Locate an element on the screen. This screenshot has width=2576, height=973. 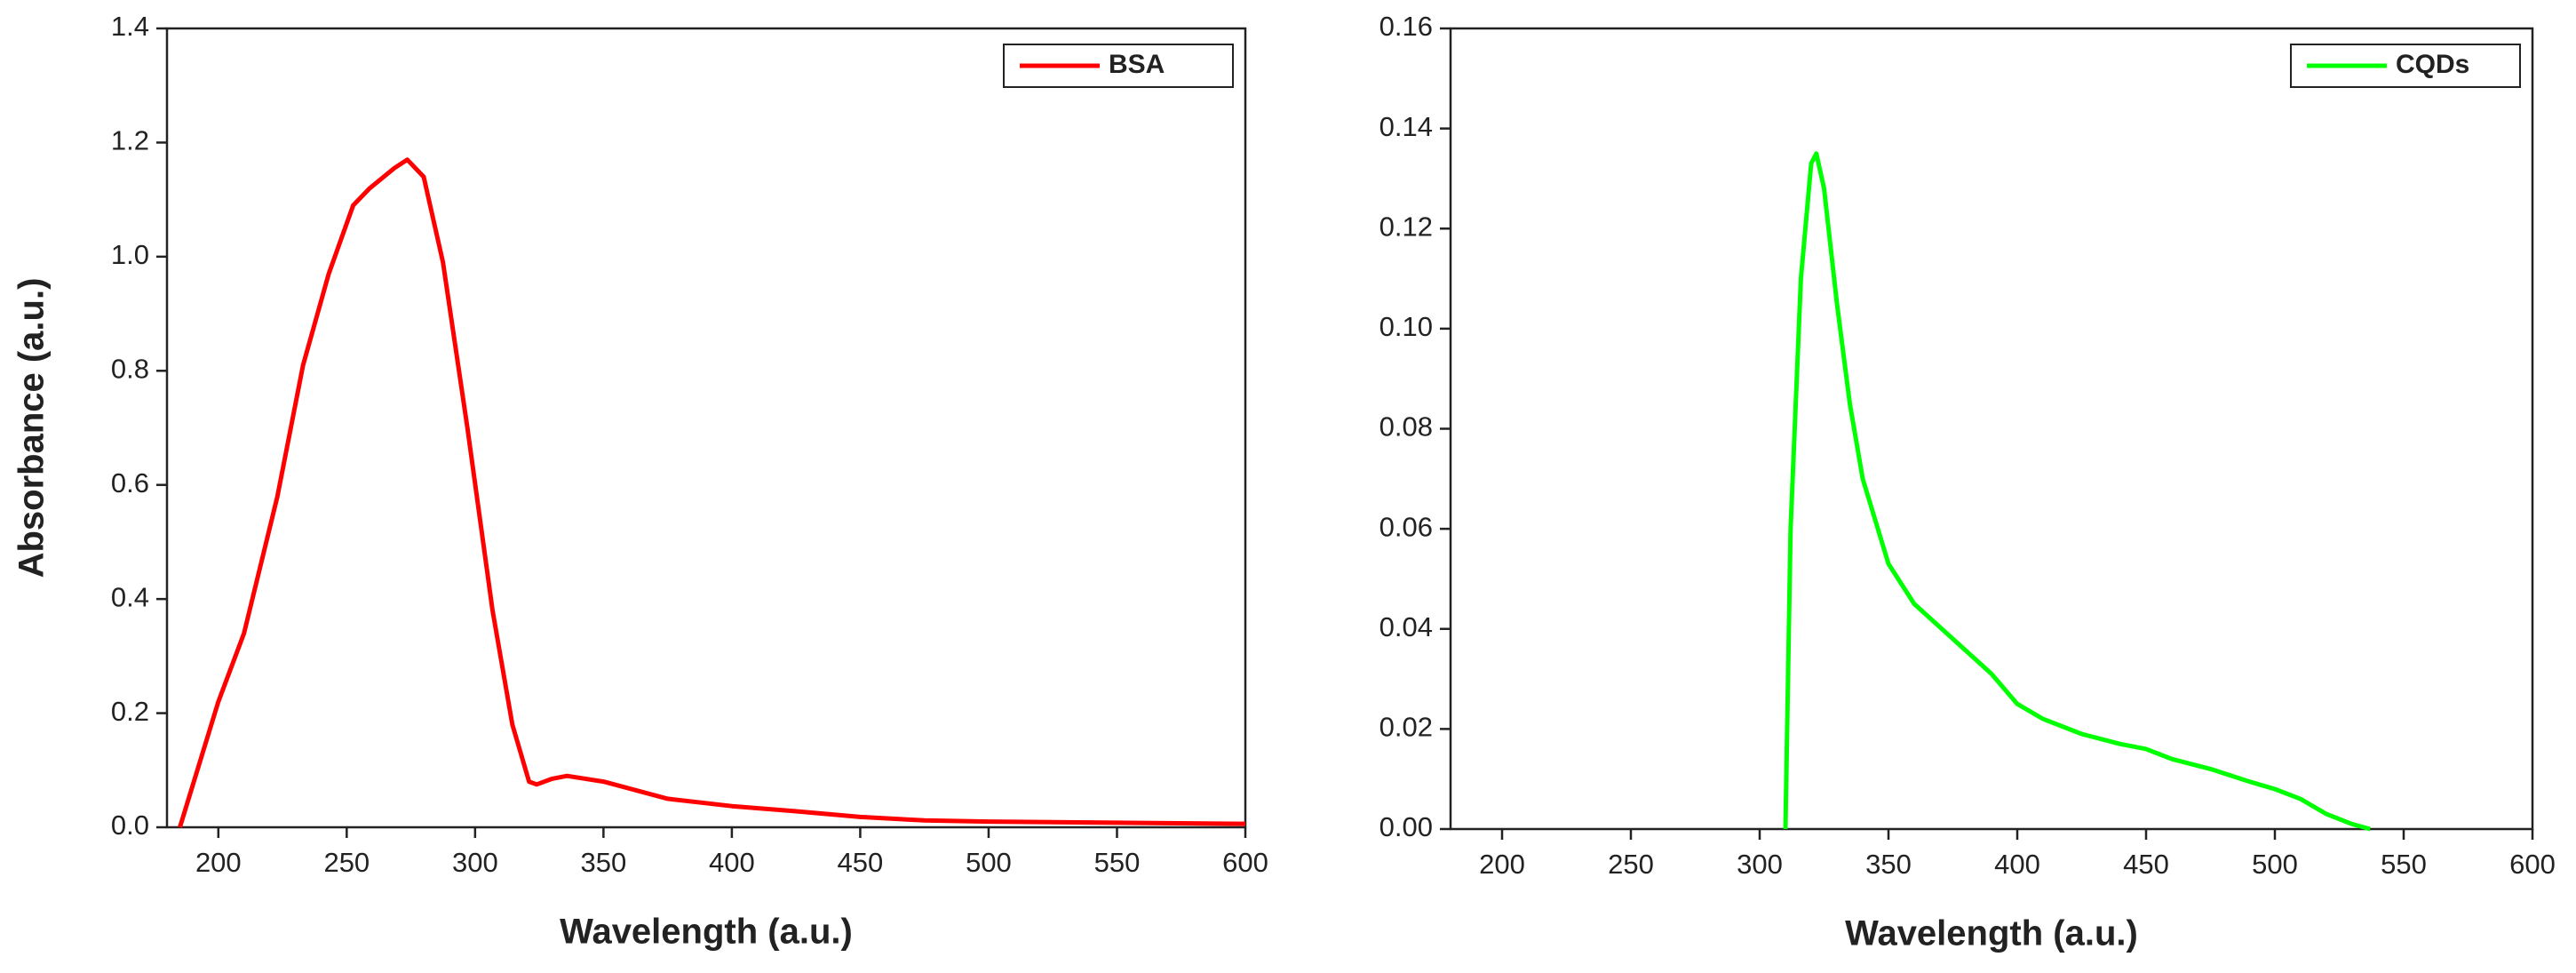
y-tick-label: 0.0 is located at coordinates (130, 825).